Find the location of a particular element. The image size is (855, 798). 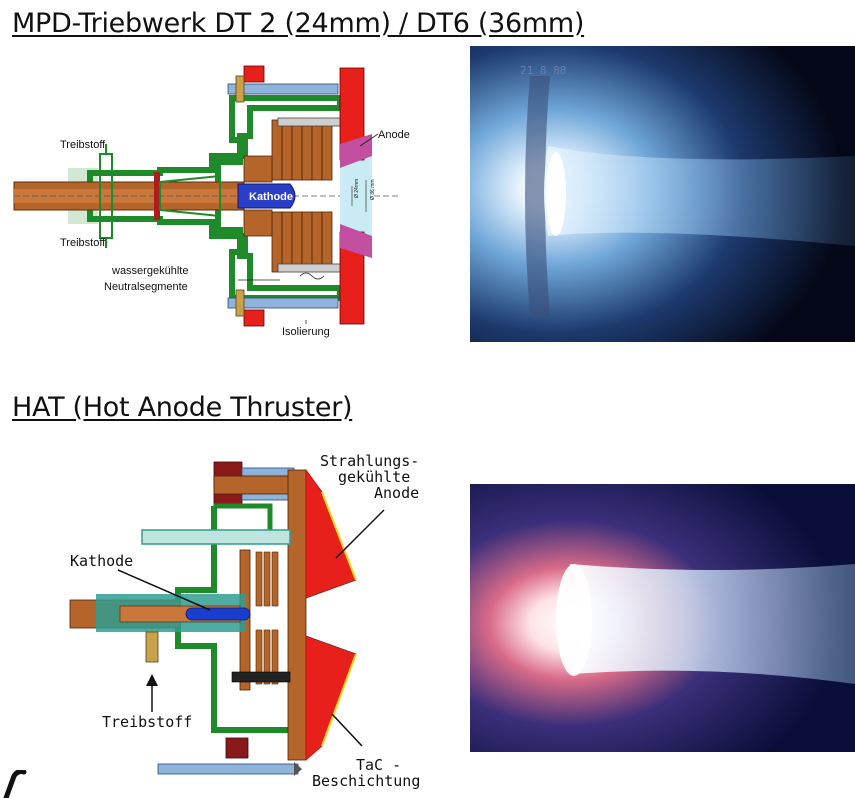

hat-cathode-label: Kathode is located at coordinates (101, 561).